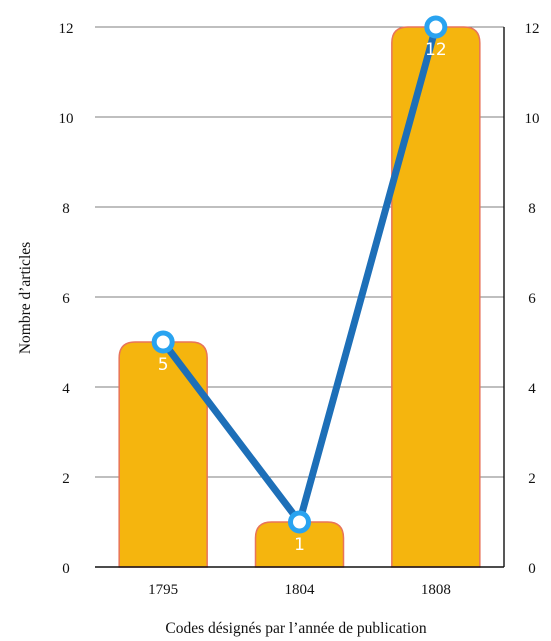 This screenshot has height=641, width=551. Describe the element at coordinates (66, 569) in the screenshot. I see `y-tick-label: 0` at that location.